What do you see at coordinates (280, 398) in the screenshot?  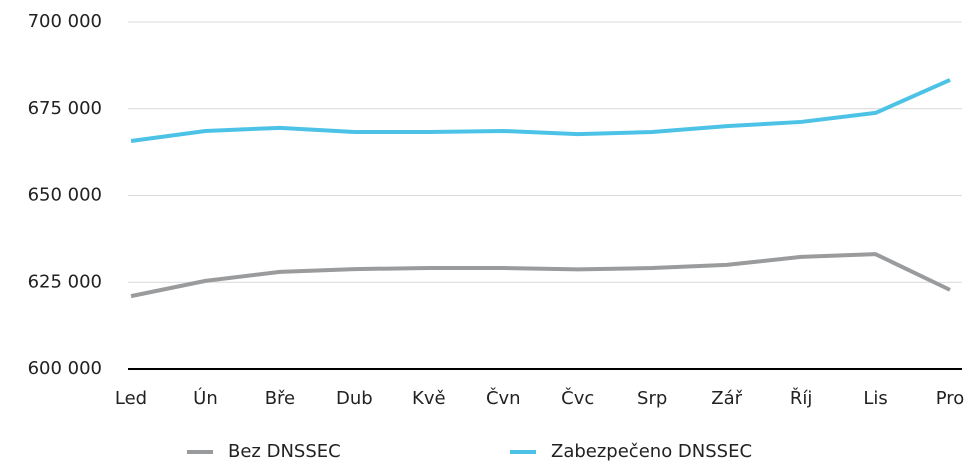 I see `x-tick-label: Bře` at bounding box center [280, 398].